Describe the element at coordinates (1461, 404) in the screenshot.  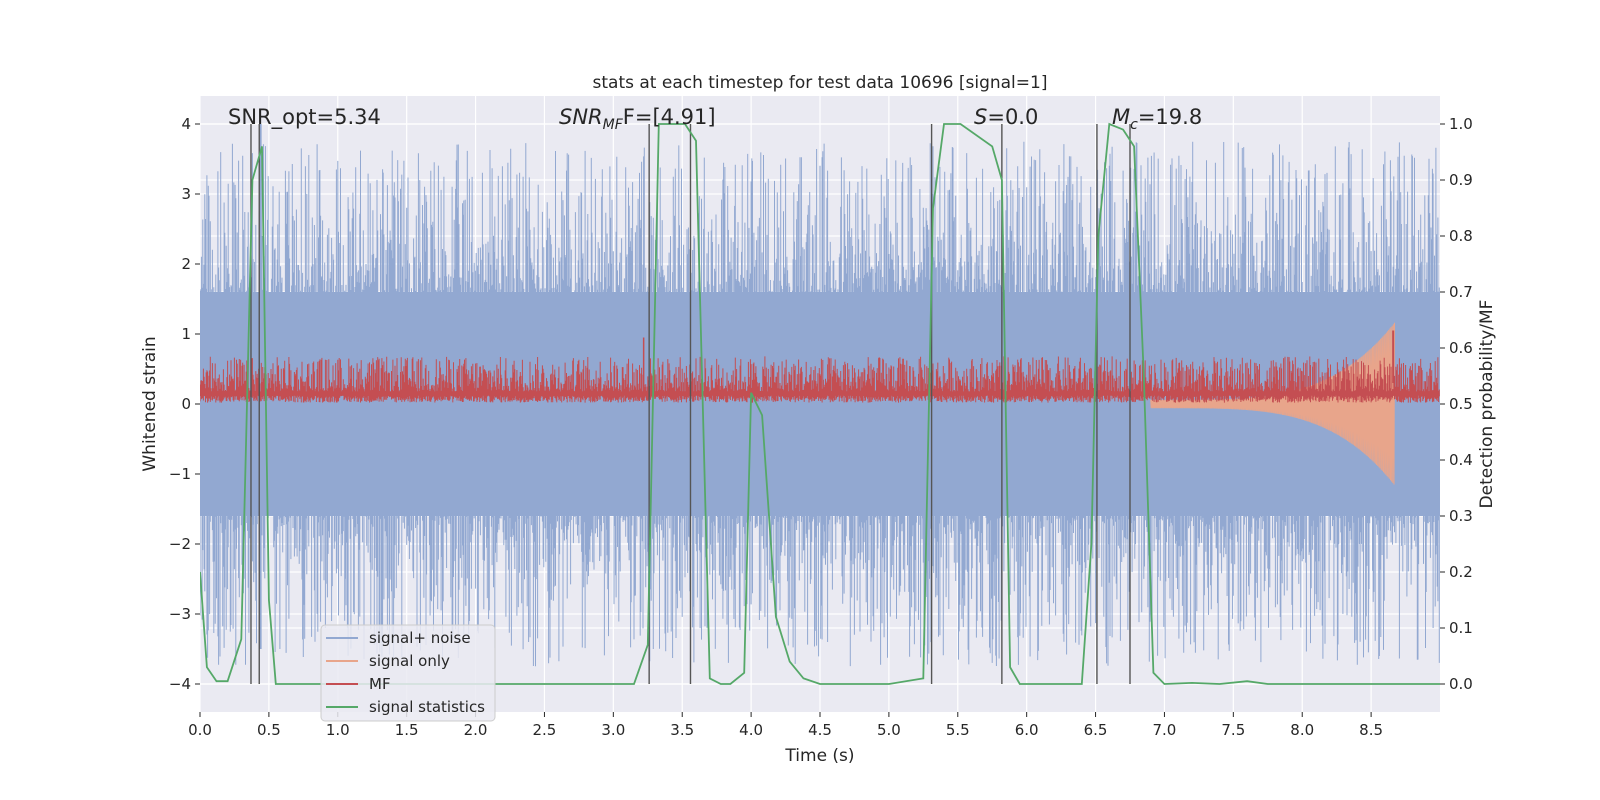
I see `y2-tick-label: 0.5` at that location.